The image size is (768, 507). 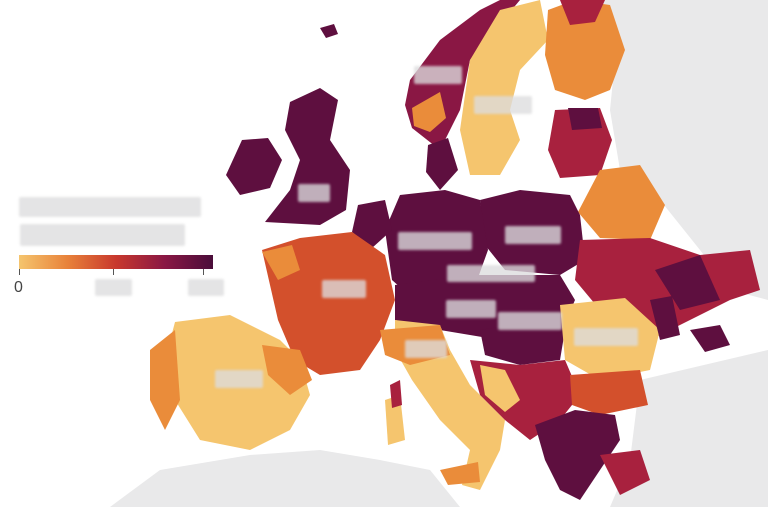 I want to click on legend-color-scale, so click(x=116, y=262).